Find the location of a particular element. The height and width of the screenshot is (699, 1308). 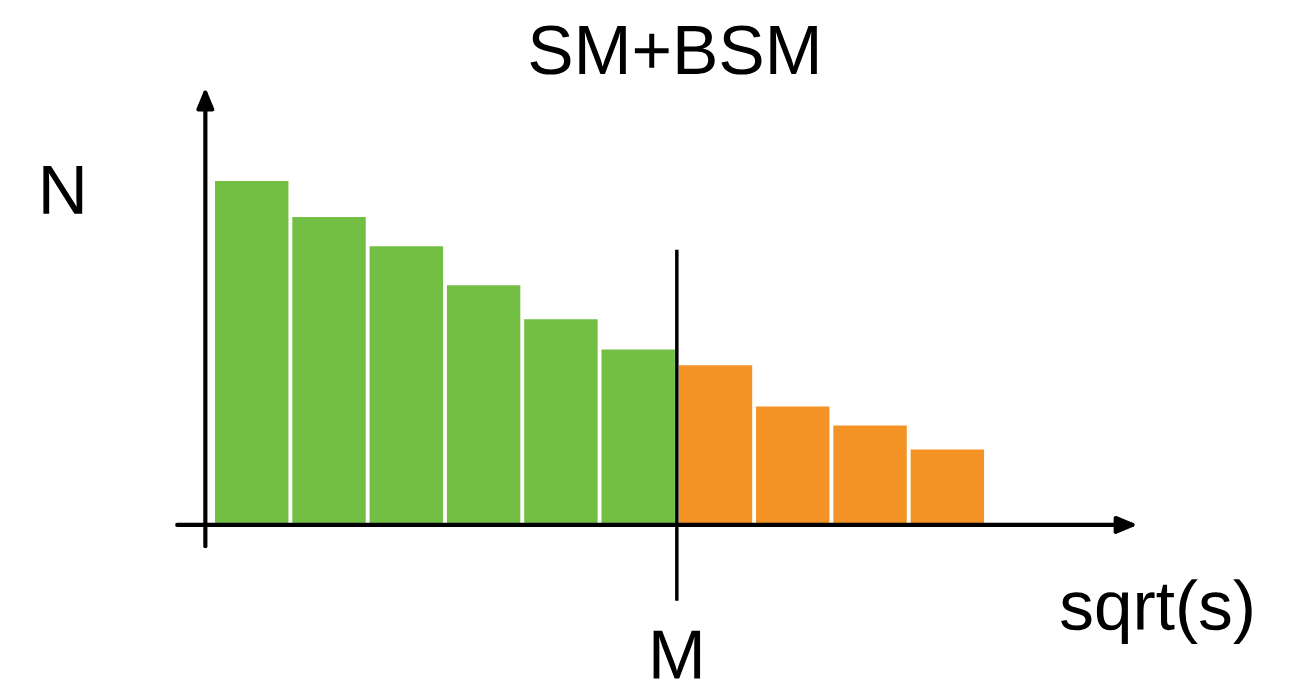

y-axis-title: N is located at coordinates (63, 189).